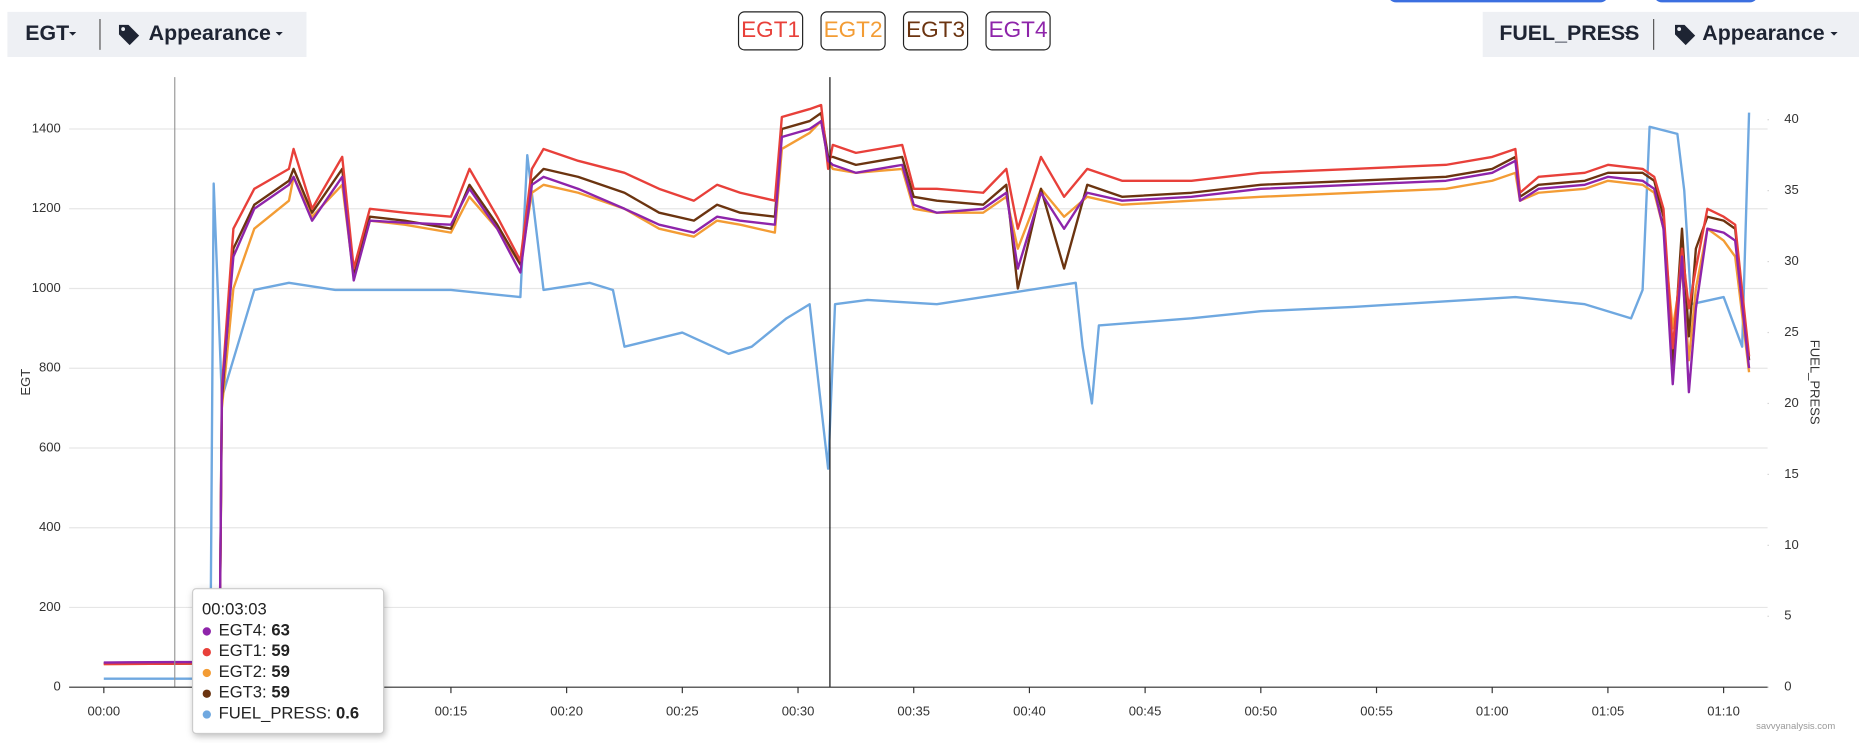 The height and width of the screenshot is (748, 1864). What do you see at coordinates (1260, 711) in the screenshot?
I see `x-tick-label: 00:50` at bounding box center [1260, 711].